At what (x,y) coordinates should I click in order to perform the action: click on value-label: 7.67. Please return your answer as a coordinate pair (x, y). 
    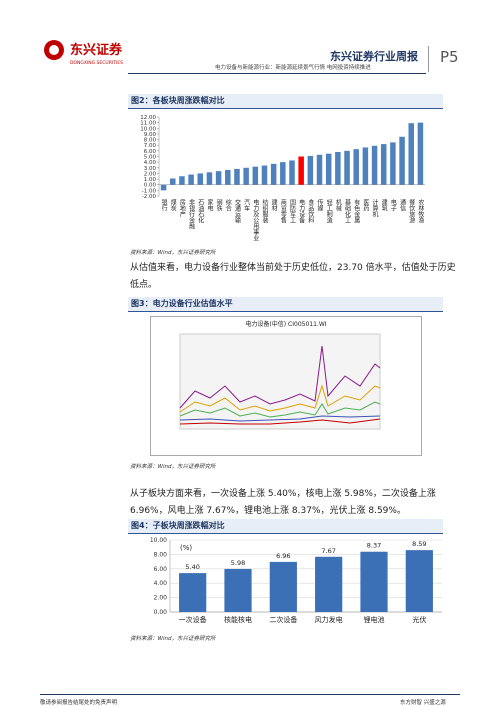
    Looking at the image, I should click on (328, 551).